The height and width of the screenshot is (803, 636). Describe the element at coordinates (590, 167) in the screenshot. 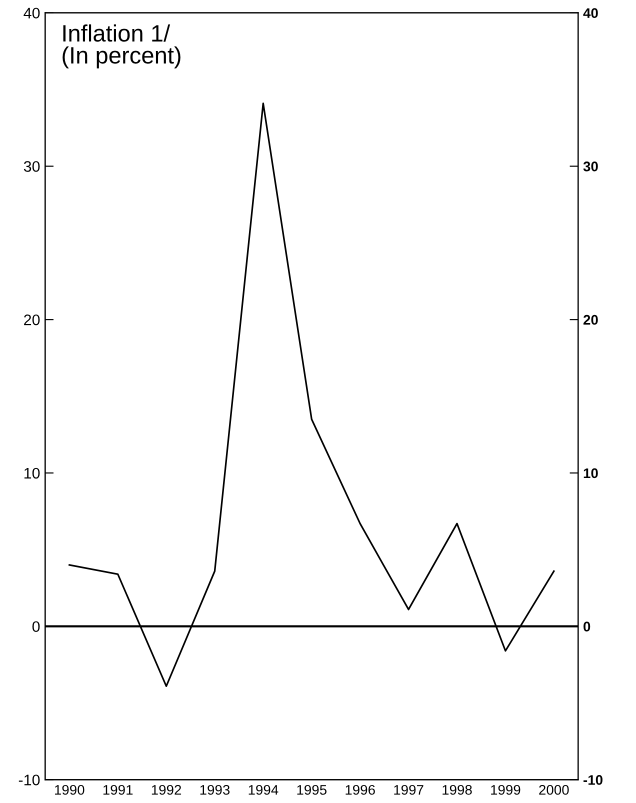

I see `y2-tick-label: 30` at that location.